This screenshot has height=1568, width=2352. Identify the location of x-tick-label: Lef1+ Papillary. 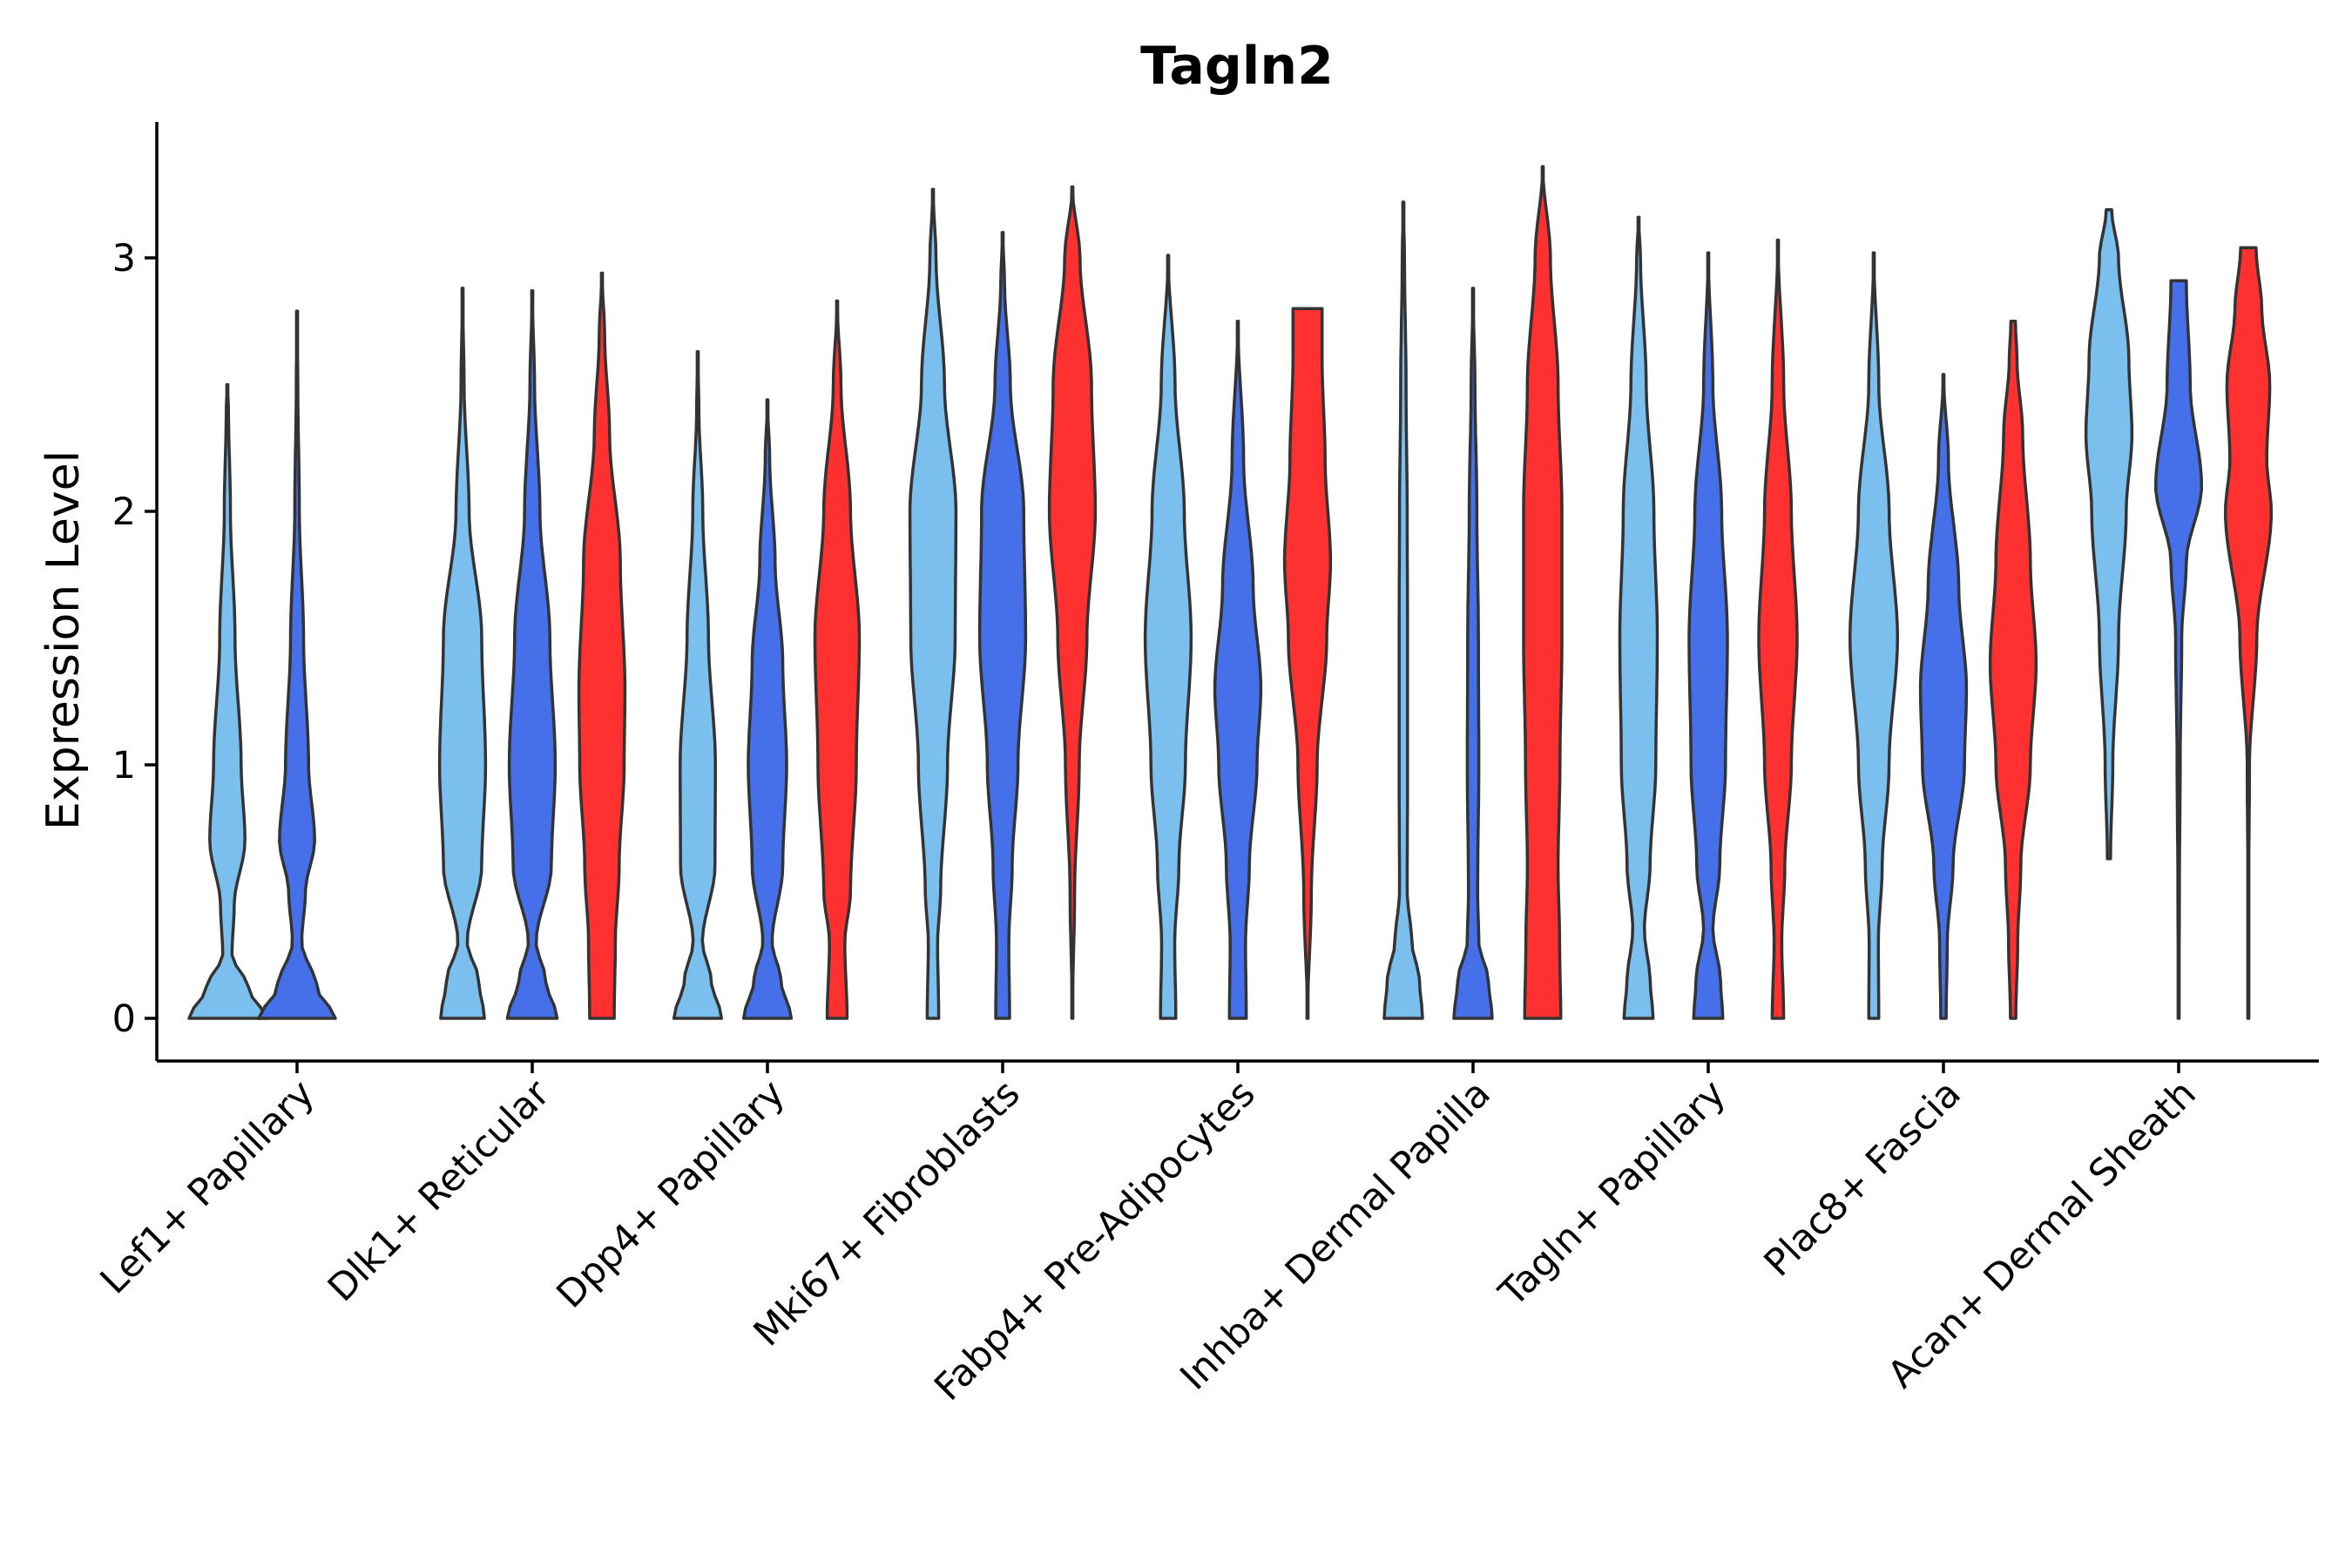
(207, 1186).